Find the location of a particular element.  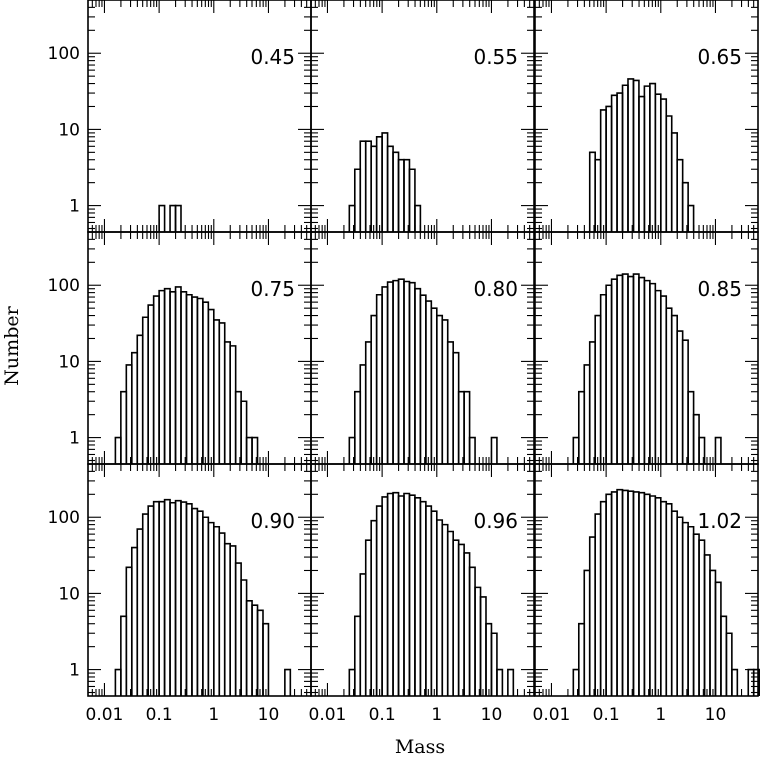

panel-0.75: 0.75 1 10 100 is located at coordinates (180, 348).